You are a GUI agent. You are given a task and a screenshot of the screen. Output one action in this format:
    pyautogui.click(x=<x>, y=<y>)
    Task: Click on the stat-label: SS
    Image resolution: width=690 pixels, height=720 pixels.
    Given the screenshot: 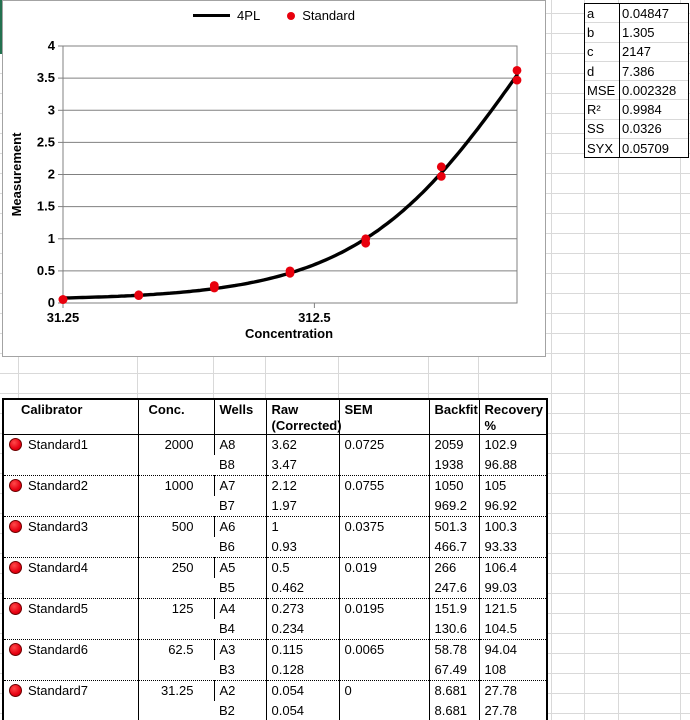 What is the action you would take?
    pyautogui.click(x=602, y=128)
    